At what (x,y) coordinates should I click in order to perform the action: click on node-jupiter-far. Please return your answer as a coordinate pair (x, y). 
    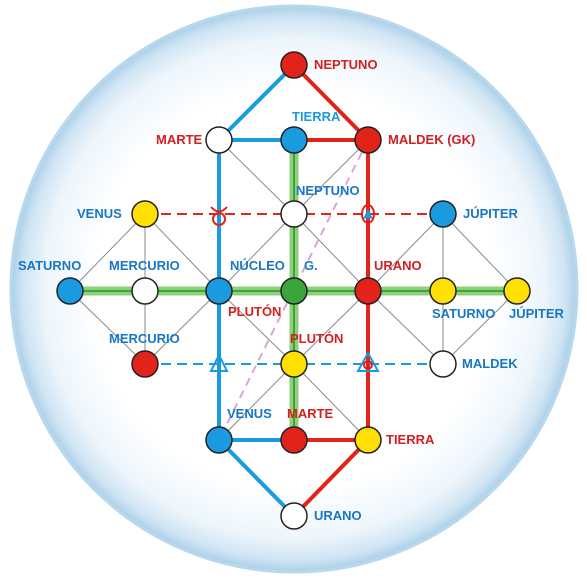
    Looking at the image, I should click on (517, 291).